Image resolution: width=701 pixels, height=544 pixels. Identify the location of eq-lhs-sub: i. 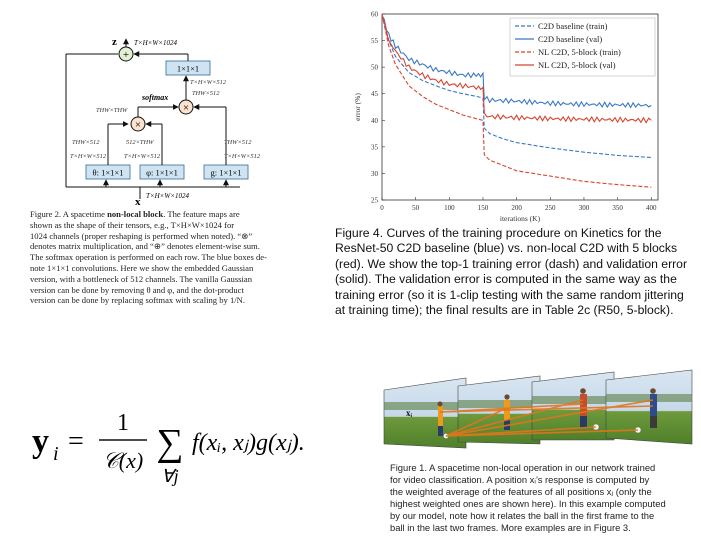
(56, 454).